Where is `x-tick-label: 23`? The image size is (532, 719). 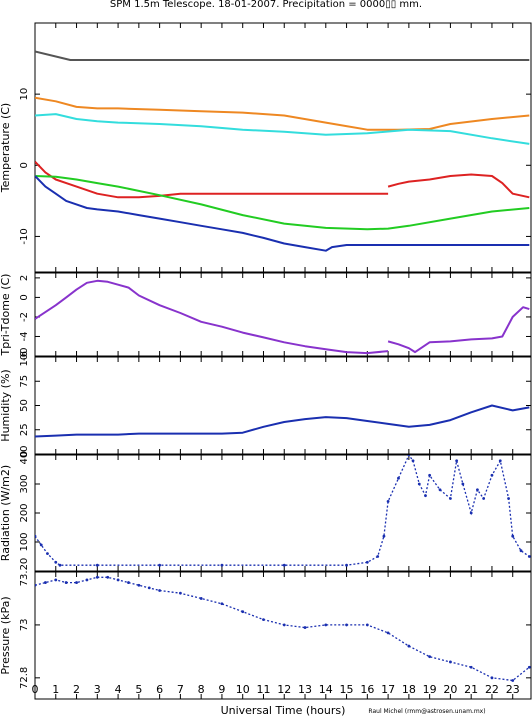
x-tick-label: 23 is located at coordinates (513, 689).